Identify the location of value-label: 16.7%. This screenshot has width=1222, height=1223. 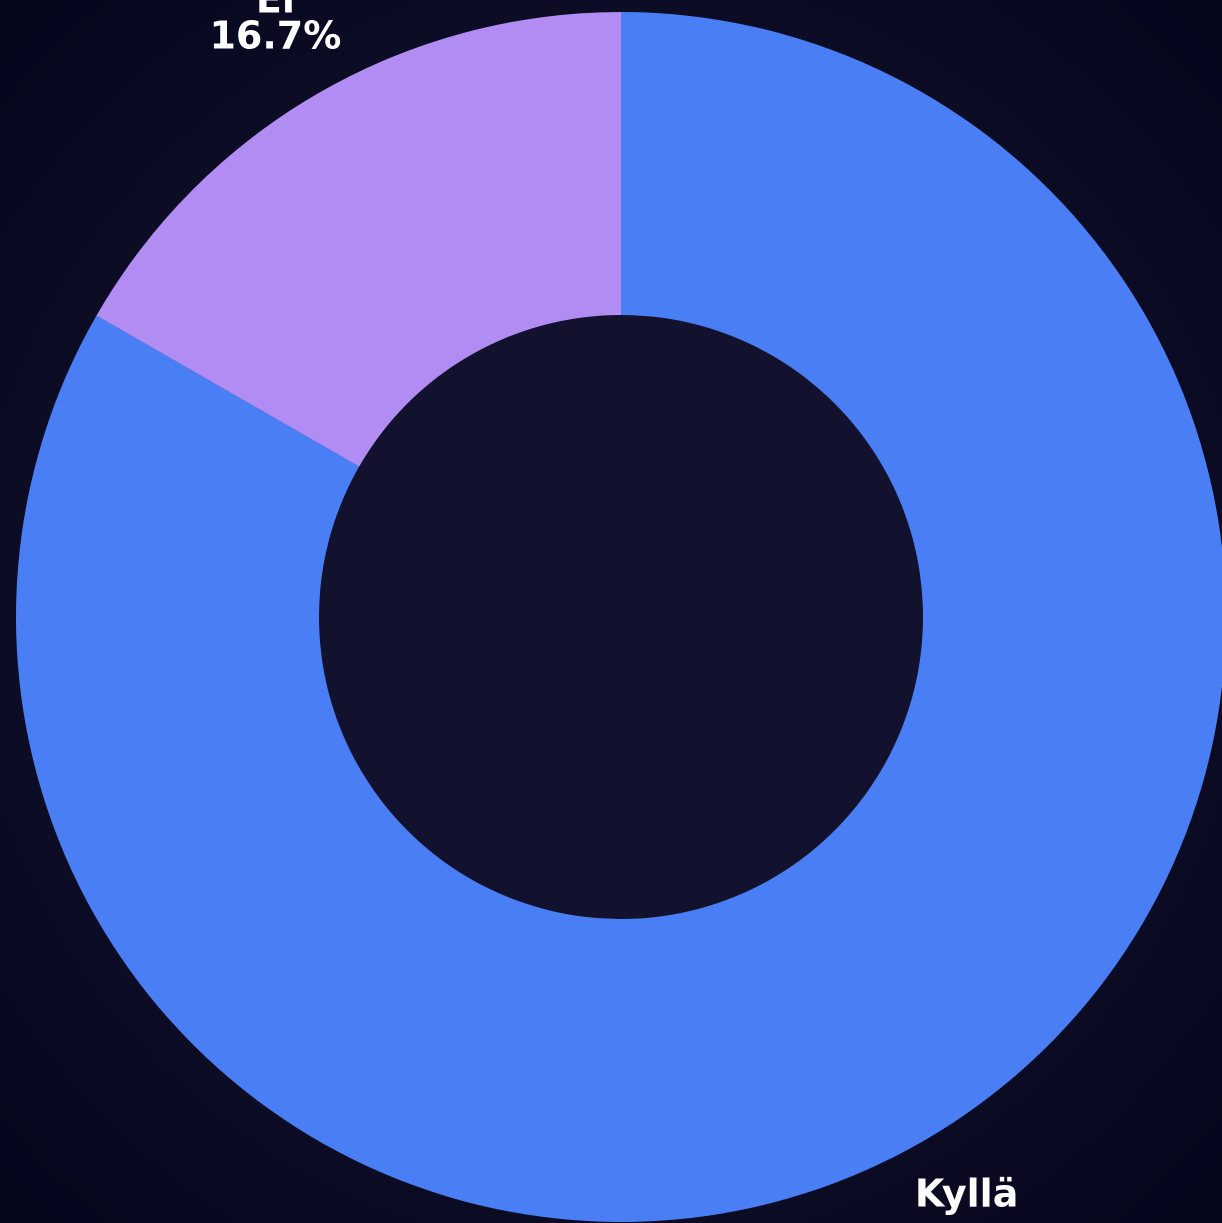
(275, 35).